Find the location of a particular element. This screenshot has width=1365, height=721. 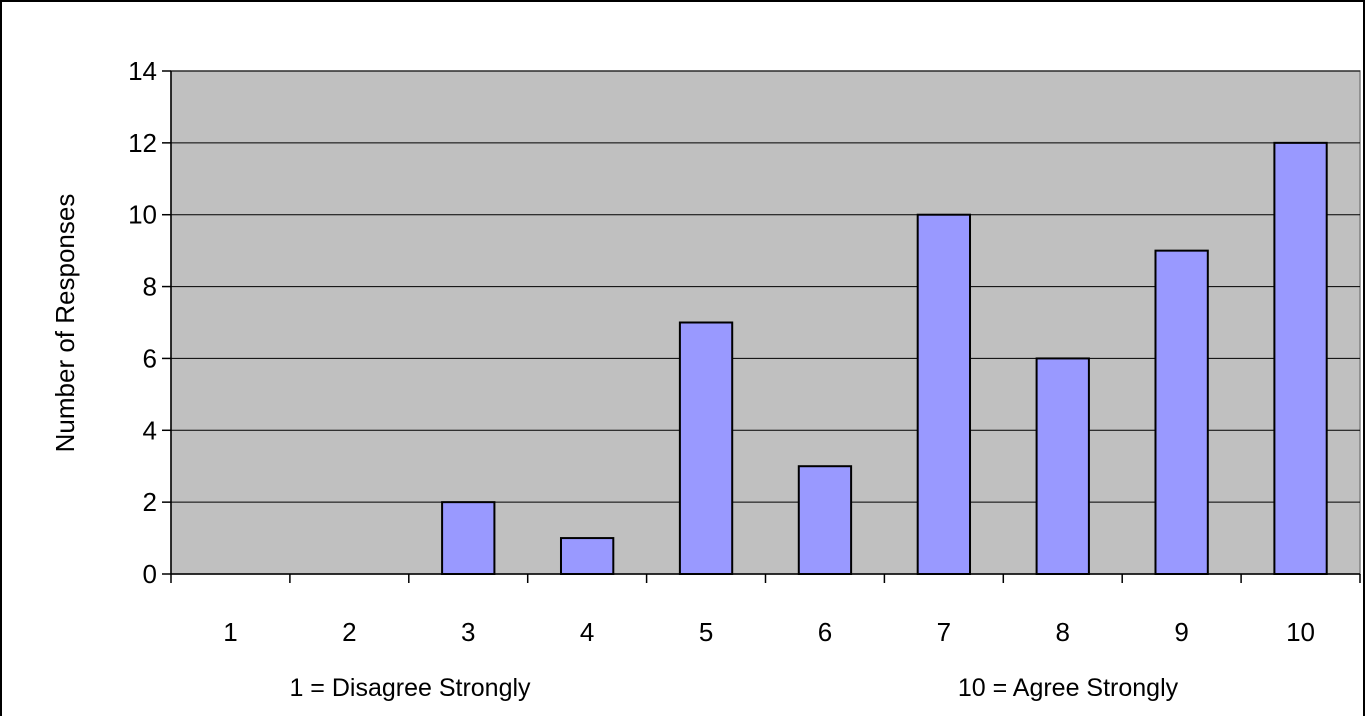

x-tick-label: 8 is located at coordinates (1063, 632).